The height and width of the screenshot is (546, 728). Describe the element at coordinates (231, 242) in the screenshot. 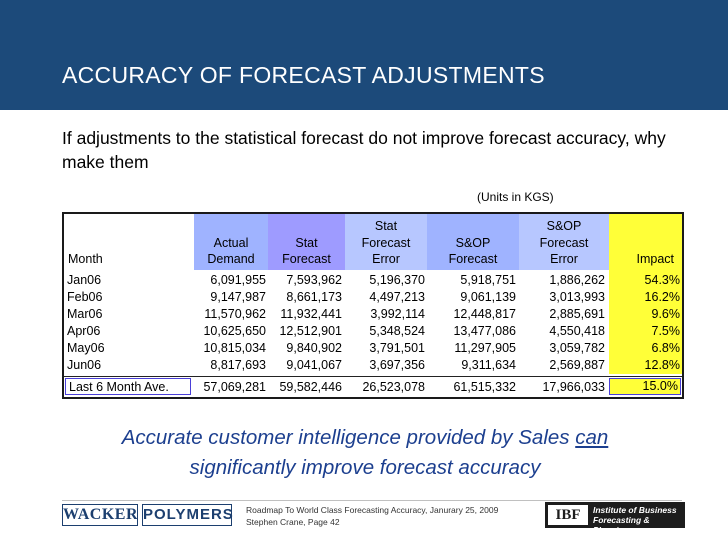

I see `header-actual-demand: Actual Demand` at that location.